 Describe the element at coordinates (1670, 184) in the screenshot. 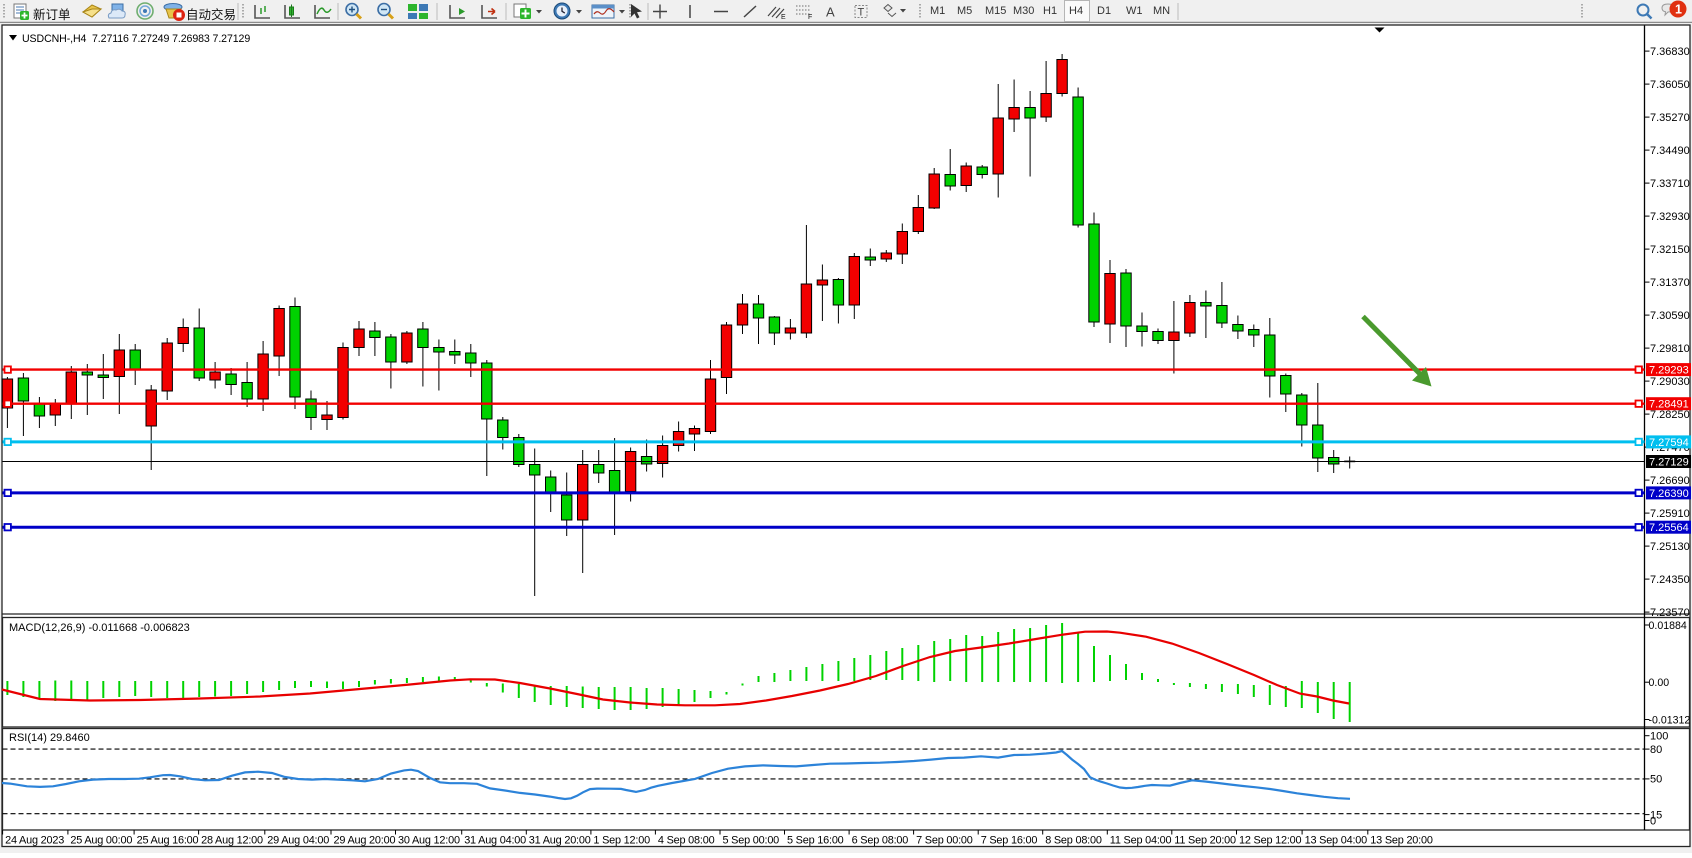

I see `svg-text: 7.33710` at that location.